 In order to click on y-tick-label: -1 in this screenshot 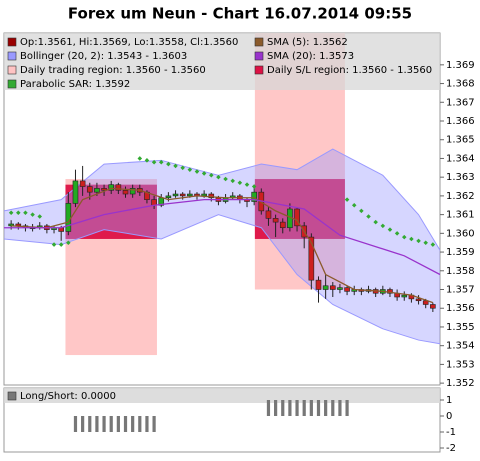, I will do `click(451, 432)`.